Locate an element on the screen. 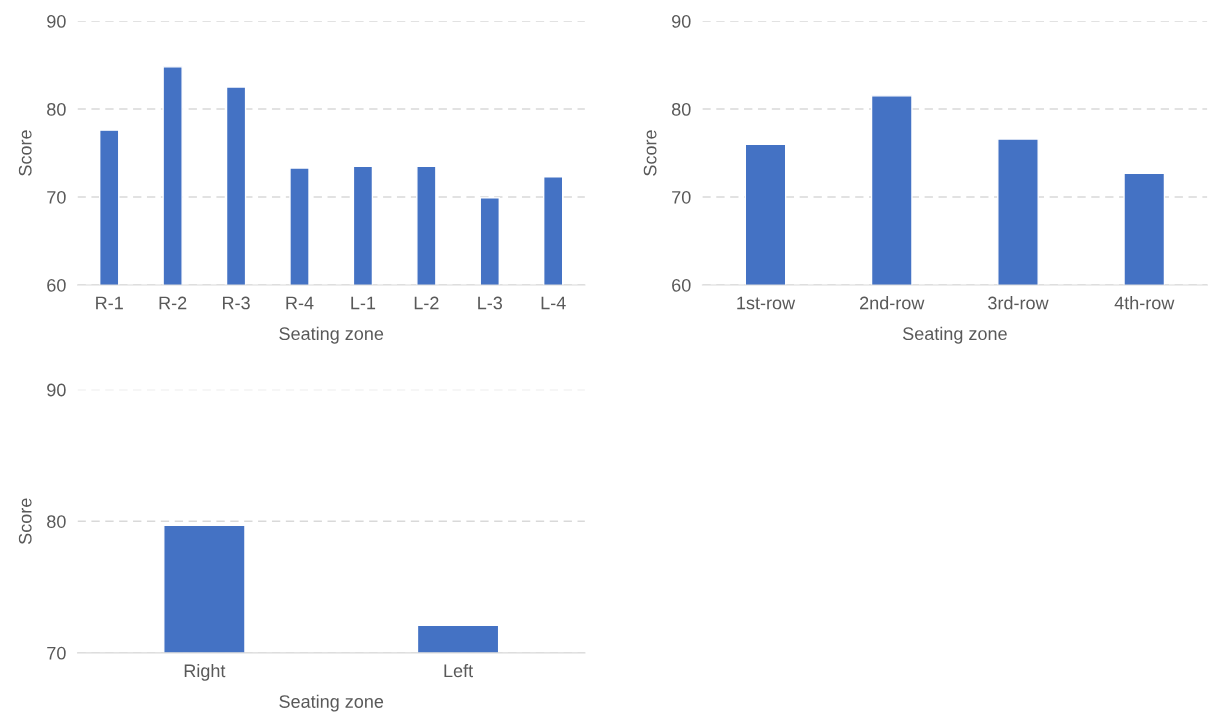  x-tick-label: R-1 is located at coordinates (109, 303).